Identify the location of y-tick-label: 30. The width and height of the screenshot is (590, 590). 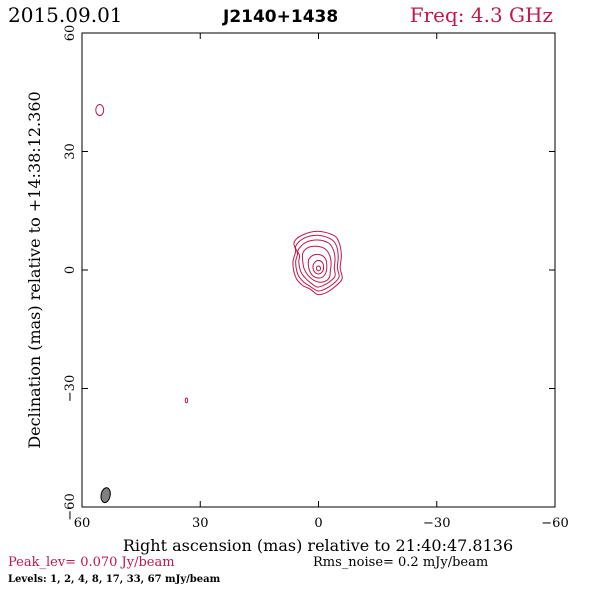
(70, 151).